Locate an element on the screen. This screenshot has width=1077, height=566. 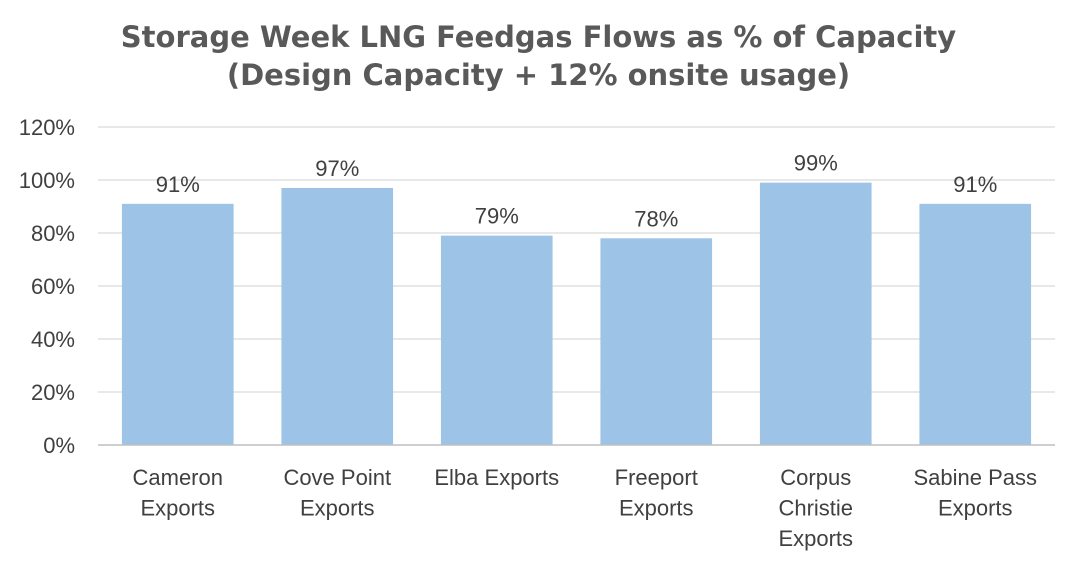
data-label: 97% is located at coordinates (337, 168).